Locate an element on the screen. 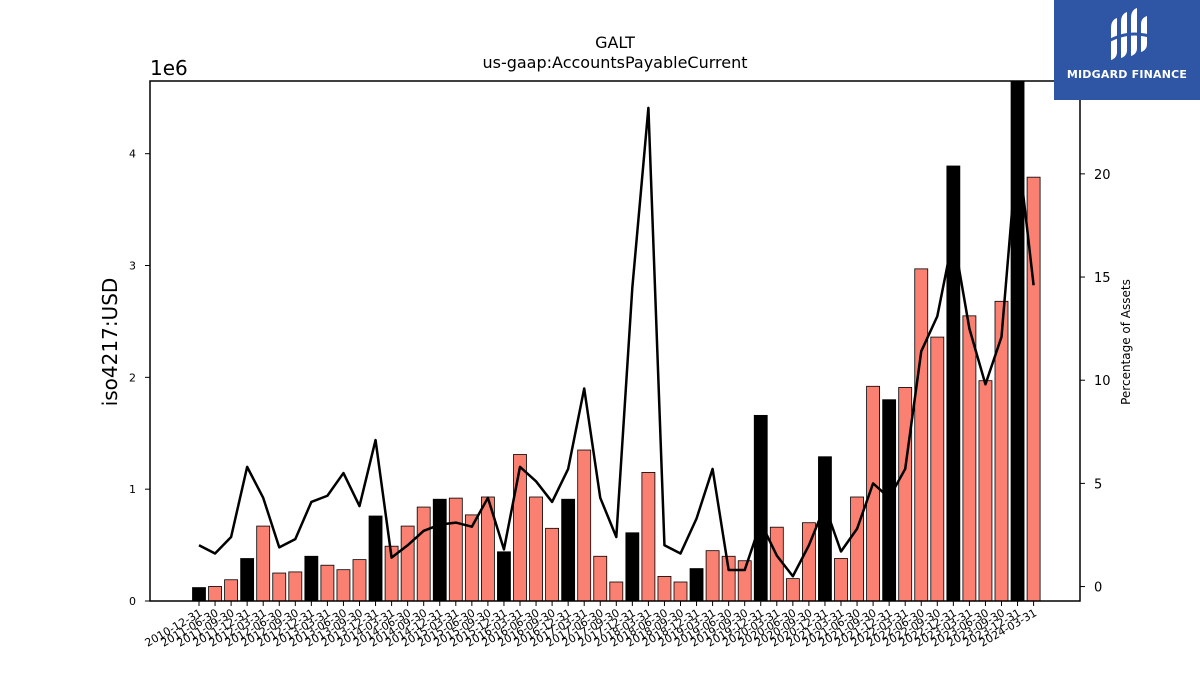  y2-tick-label: 0 is located at coordinates (1098, 588).